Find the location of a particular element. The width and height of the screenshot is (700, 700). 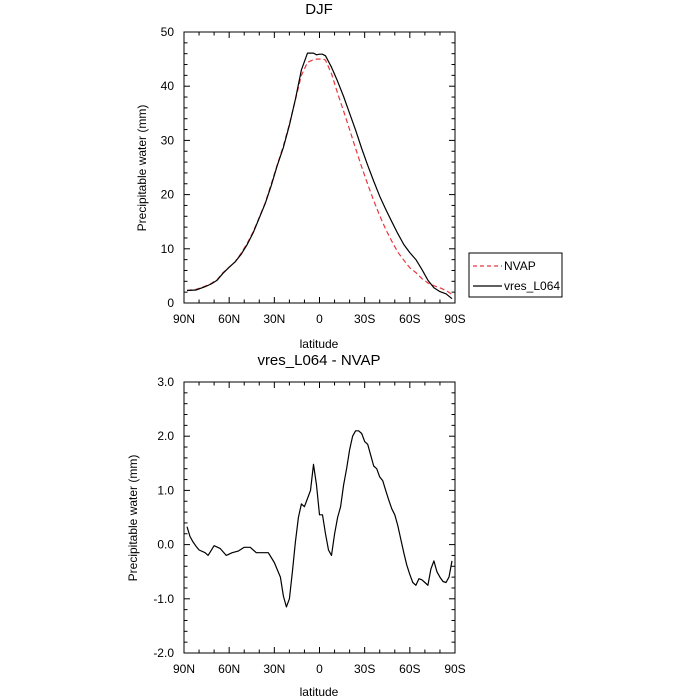

legend-box is located at coordinates (515, 275).